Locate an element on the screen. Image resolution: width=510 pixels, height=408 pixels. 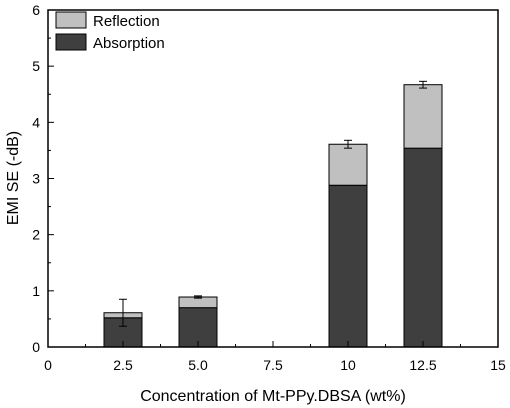
x-axis-title: Concentration of Mt-PPy.DBSA (wt%) is located at coordinates (273, 396).